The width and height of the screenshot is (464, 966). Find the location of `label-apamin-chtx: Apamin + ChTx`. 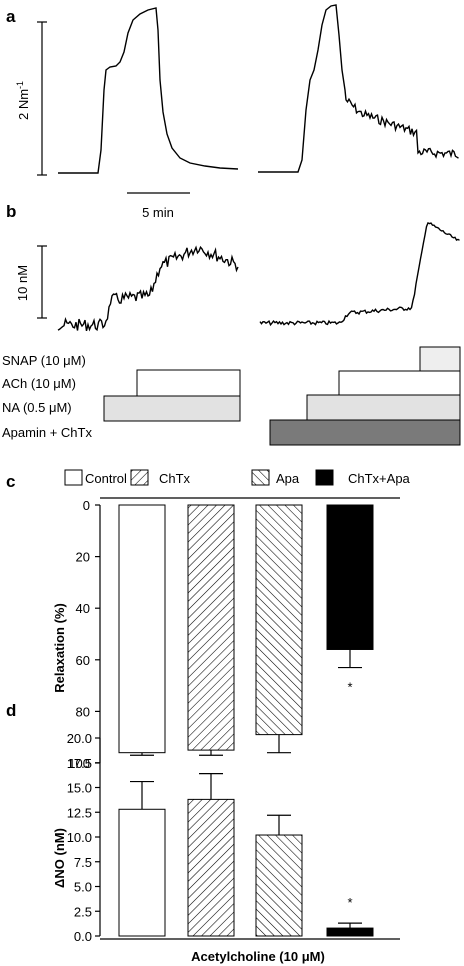

label-apamin-chtx: Apamin + ChTx is located at coordinates (47, 432).